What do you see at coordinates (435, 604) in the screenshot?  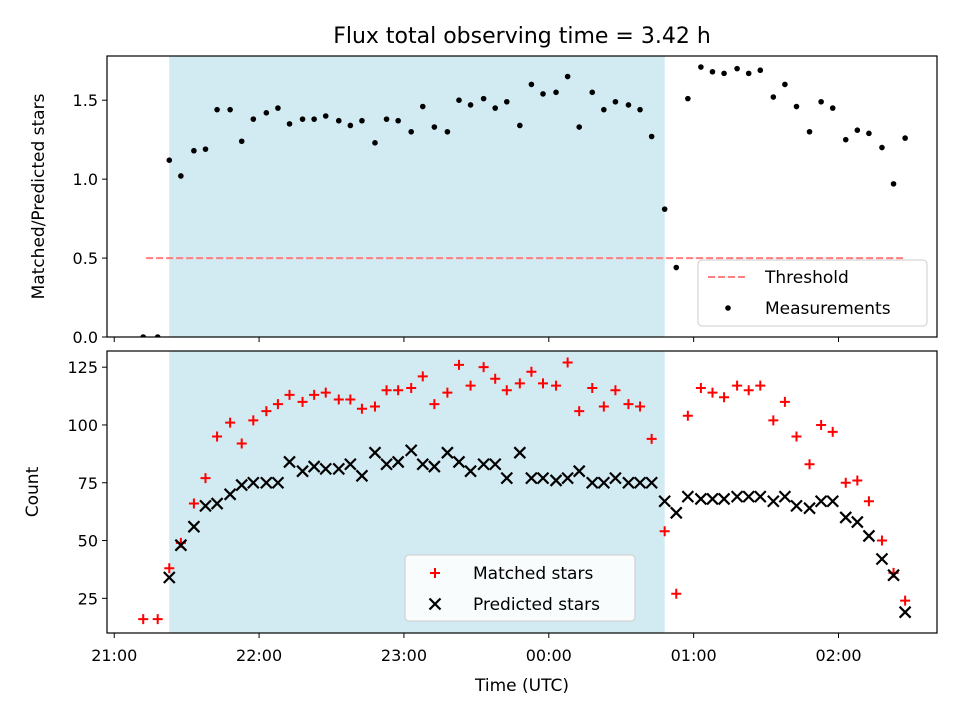 I see `legend-predicted-swatch` at bounding box center [435, 604].